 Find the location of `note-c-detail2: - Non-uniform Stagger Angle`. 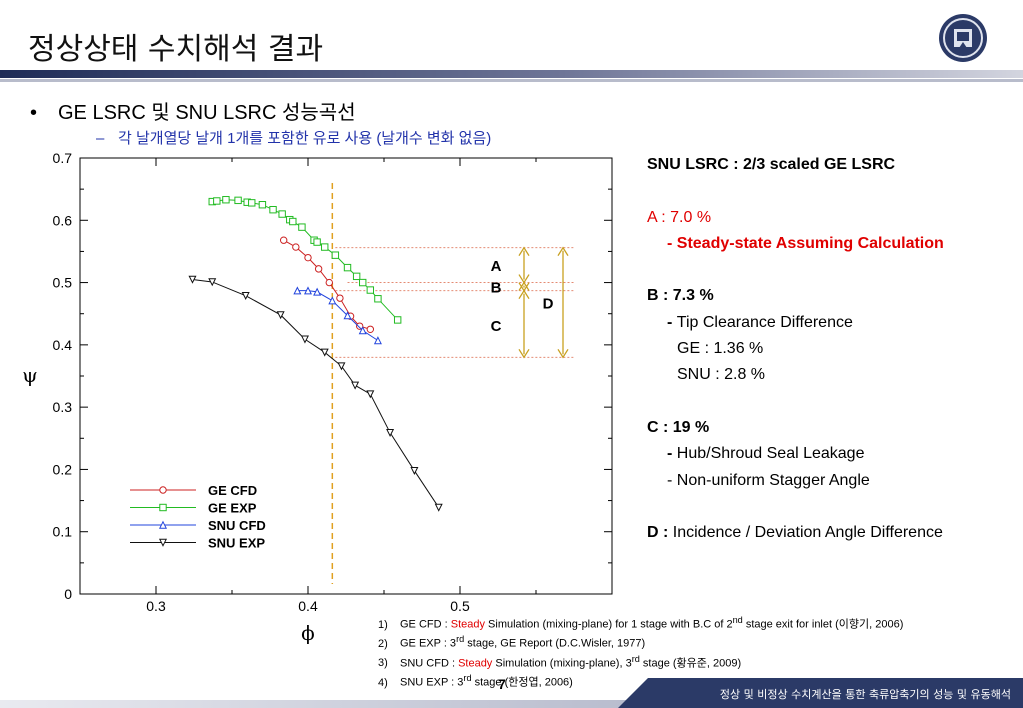

note-c-detail2: - Non-uniform Stagger Angle is located at coordinates (768, 480).